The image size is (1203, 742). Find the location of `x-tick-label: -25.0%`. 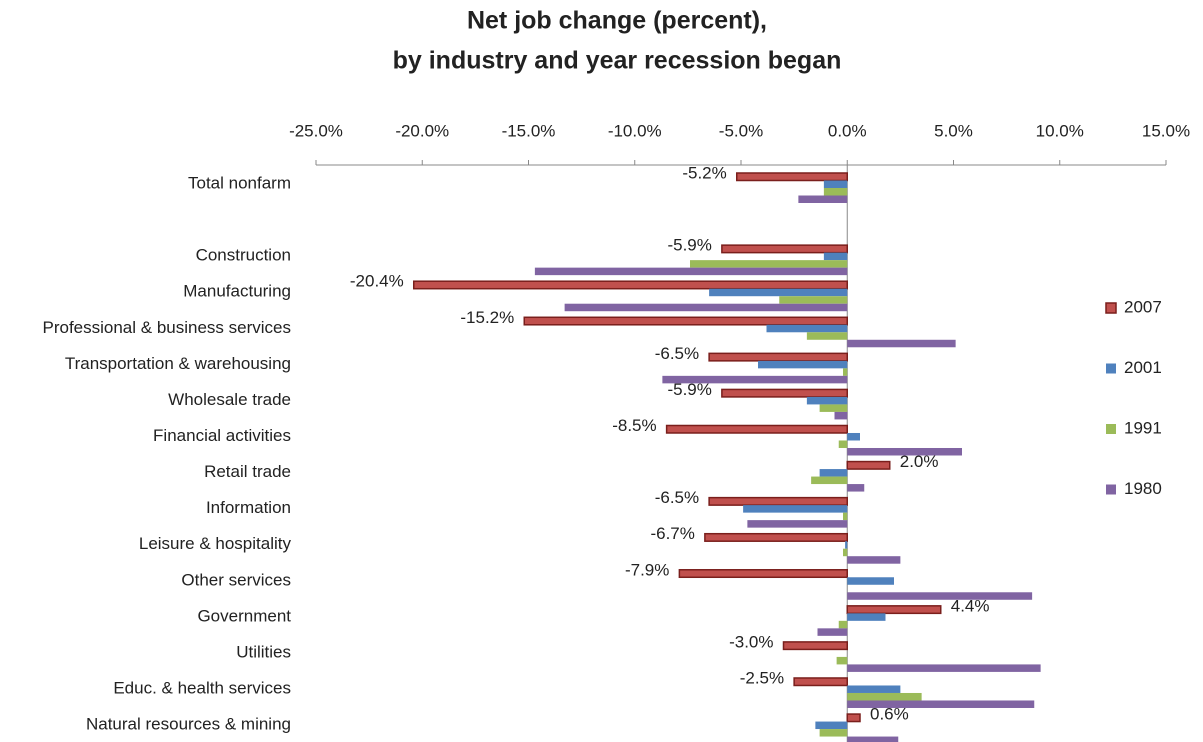

x-tick-label: -25.0% is located at coordinates (316, 130).